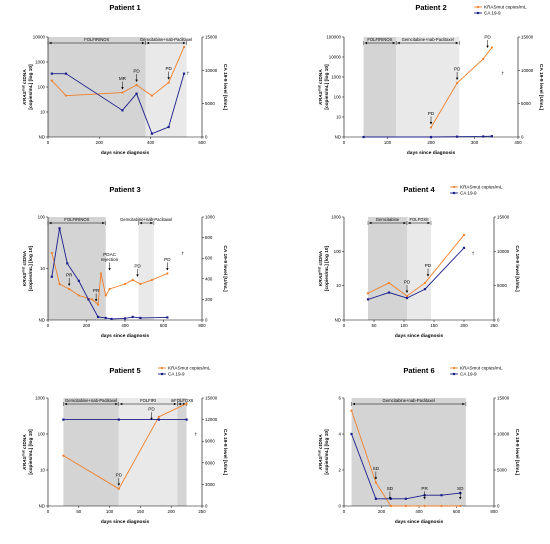 Image resolution: width=550 pixels, height=544 pixels. Describe the element at coordinates (409, 400) in the screenshot. I see `region-label: Gemcitabine+nab-Paclitaxel` at that location.